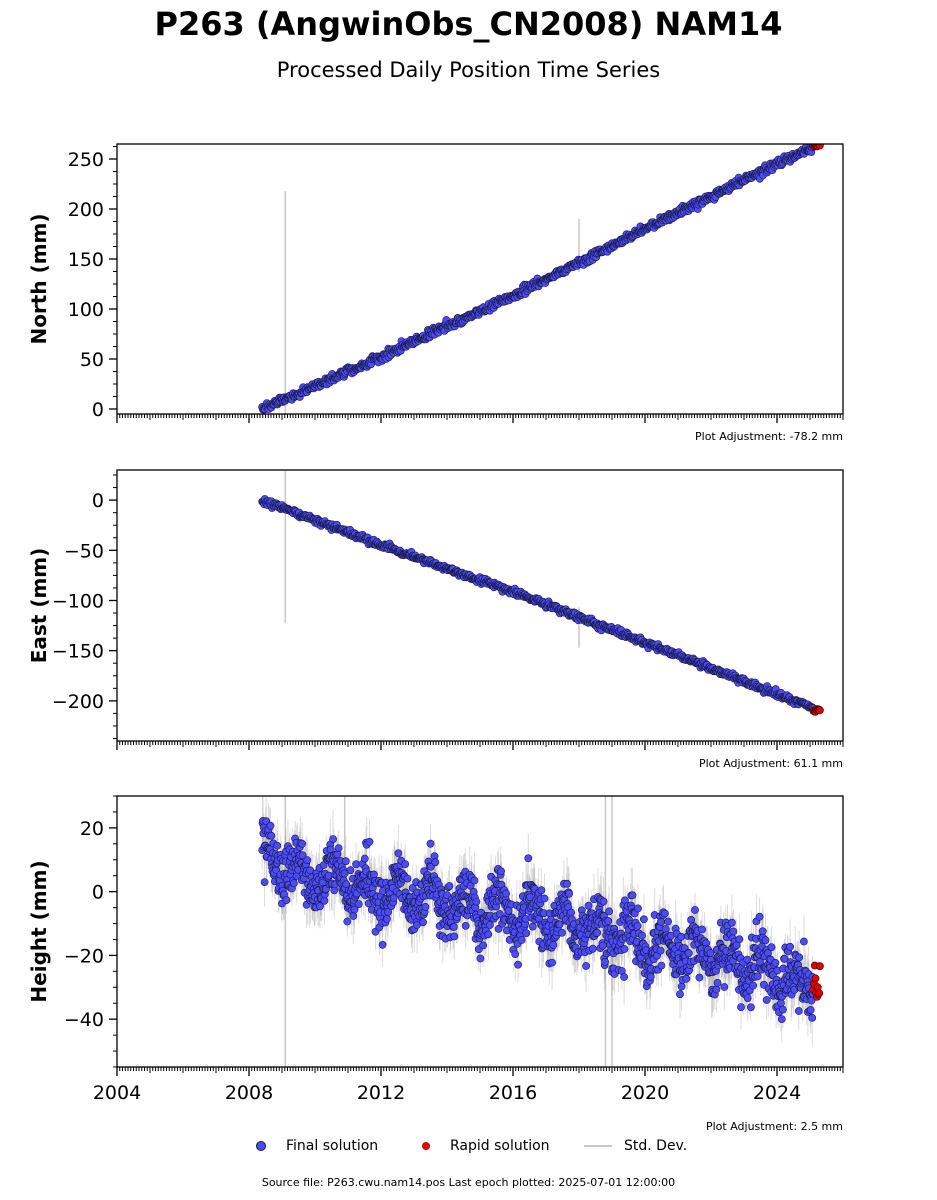  What do you see at coordinates (78, 702) in the screenshot?
I see `y-tick-label: −200` at bounding box center [78, 702].